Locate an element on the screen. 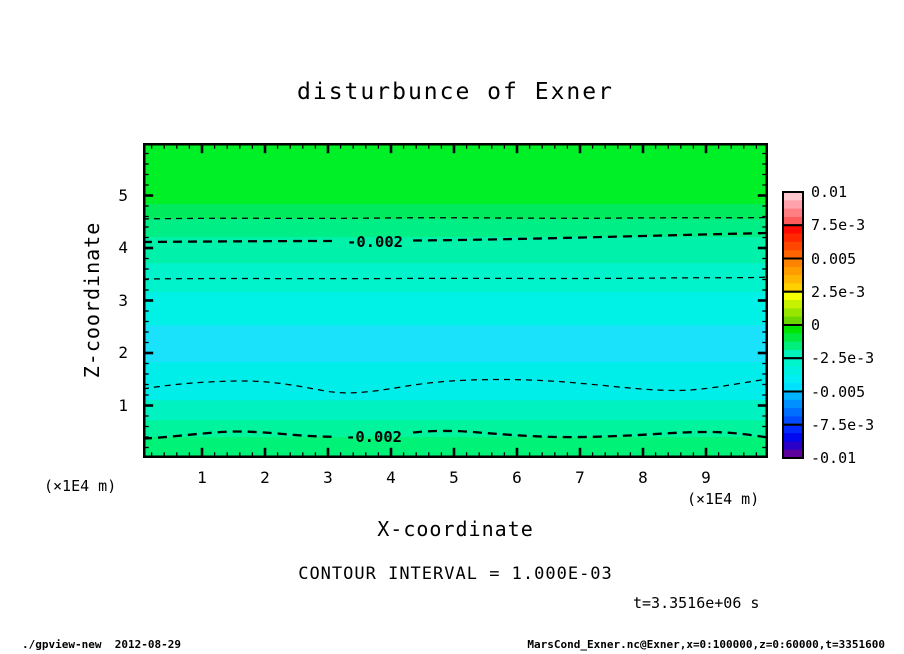  colorbar-tick-label: 0.005 is located at coordinates (834, 258).